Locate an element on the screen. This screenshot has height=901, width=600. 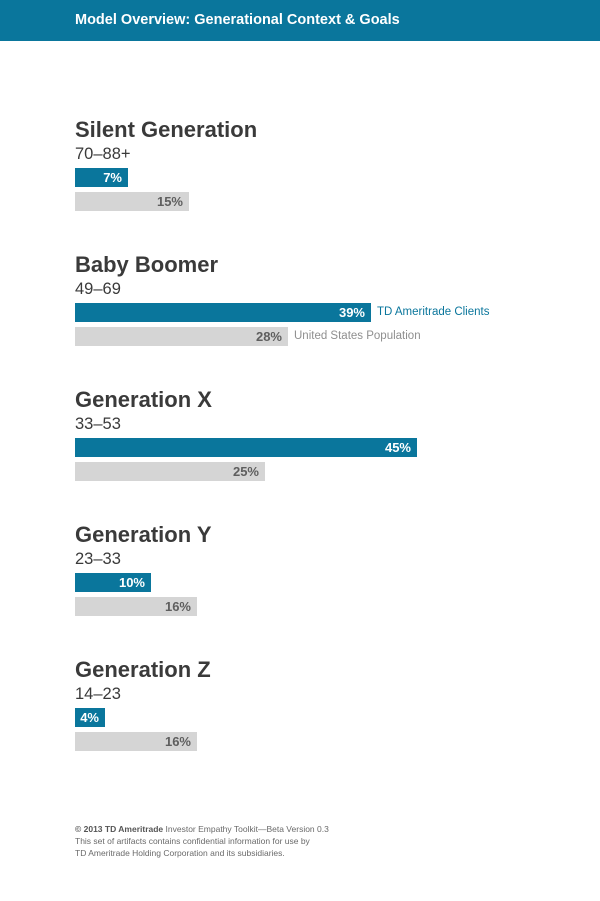
generation-name: Generation Y is located at coordinates (143, 534).